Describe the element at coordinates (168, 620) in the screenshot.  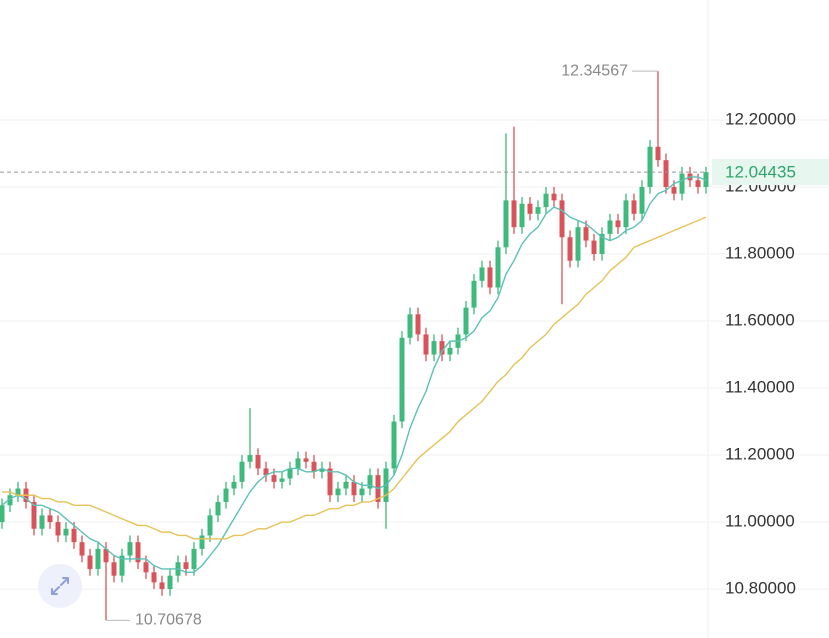
I see `min-label: 10.70678` at that location.